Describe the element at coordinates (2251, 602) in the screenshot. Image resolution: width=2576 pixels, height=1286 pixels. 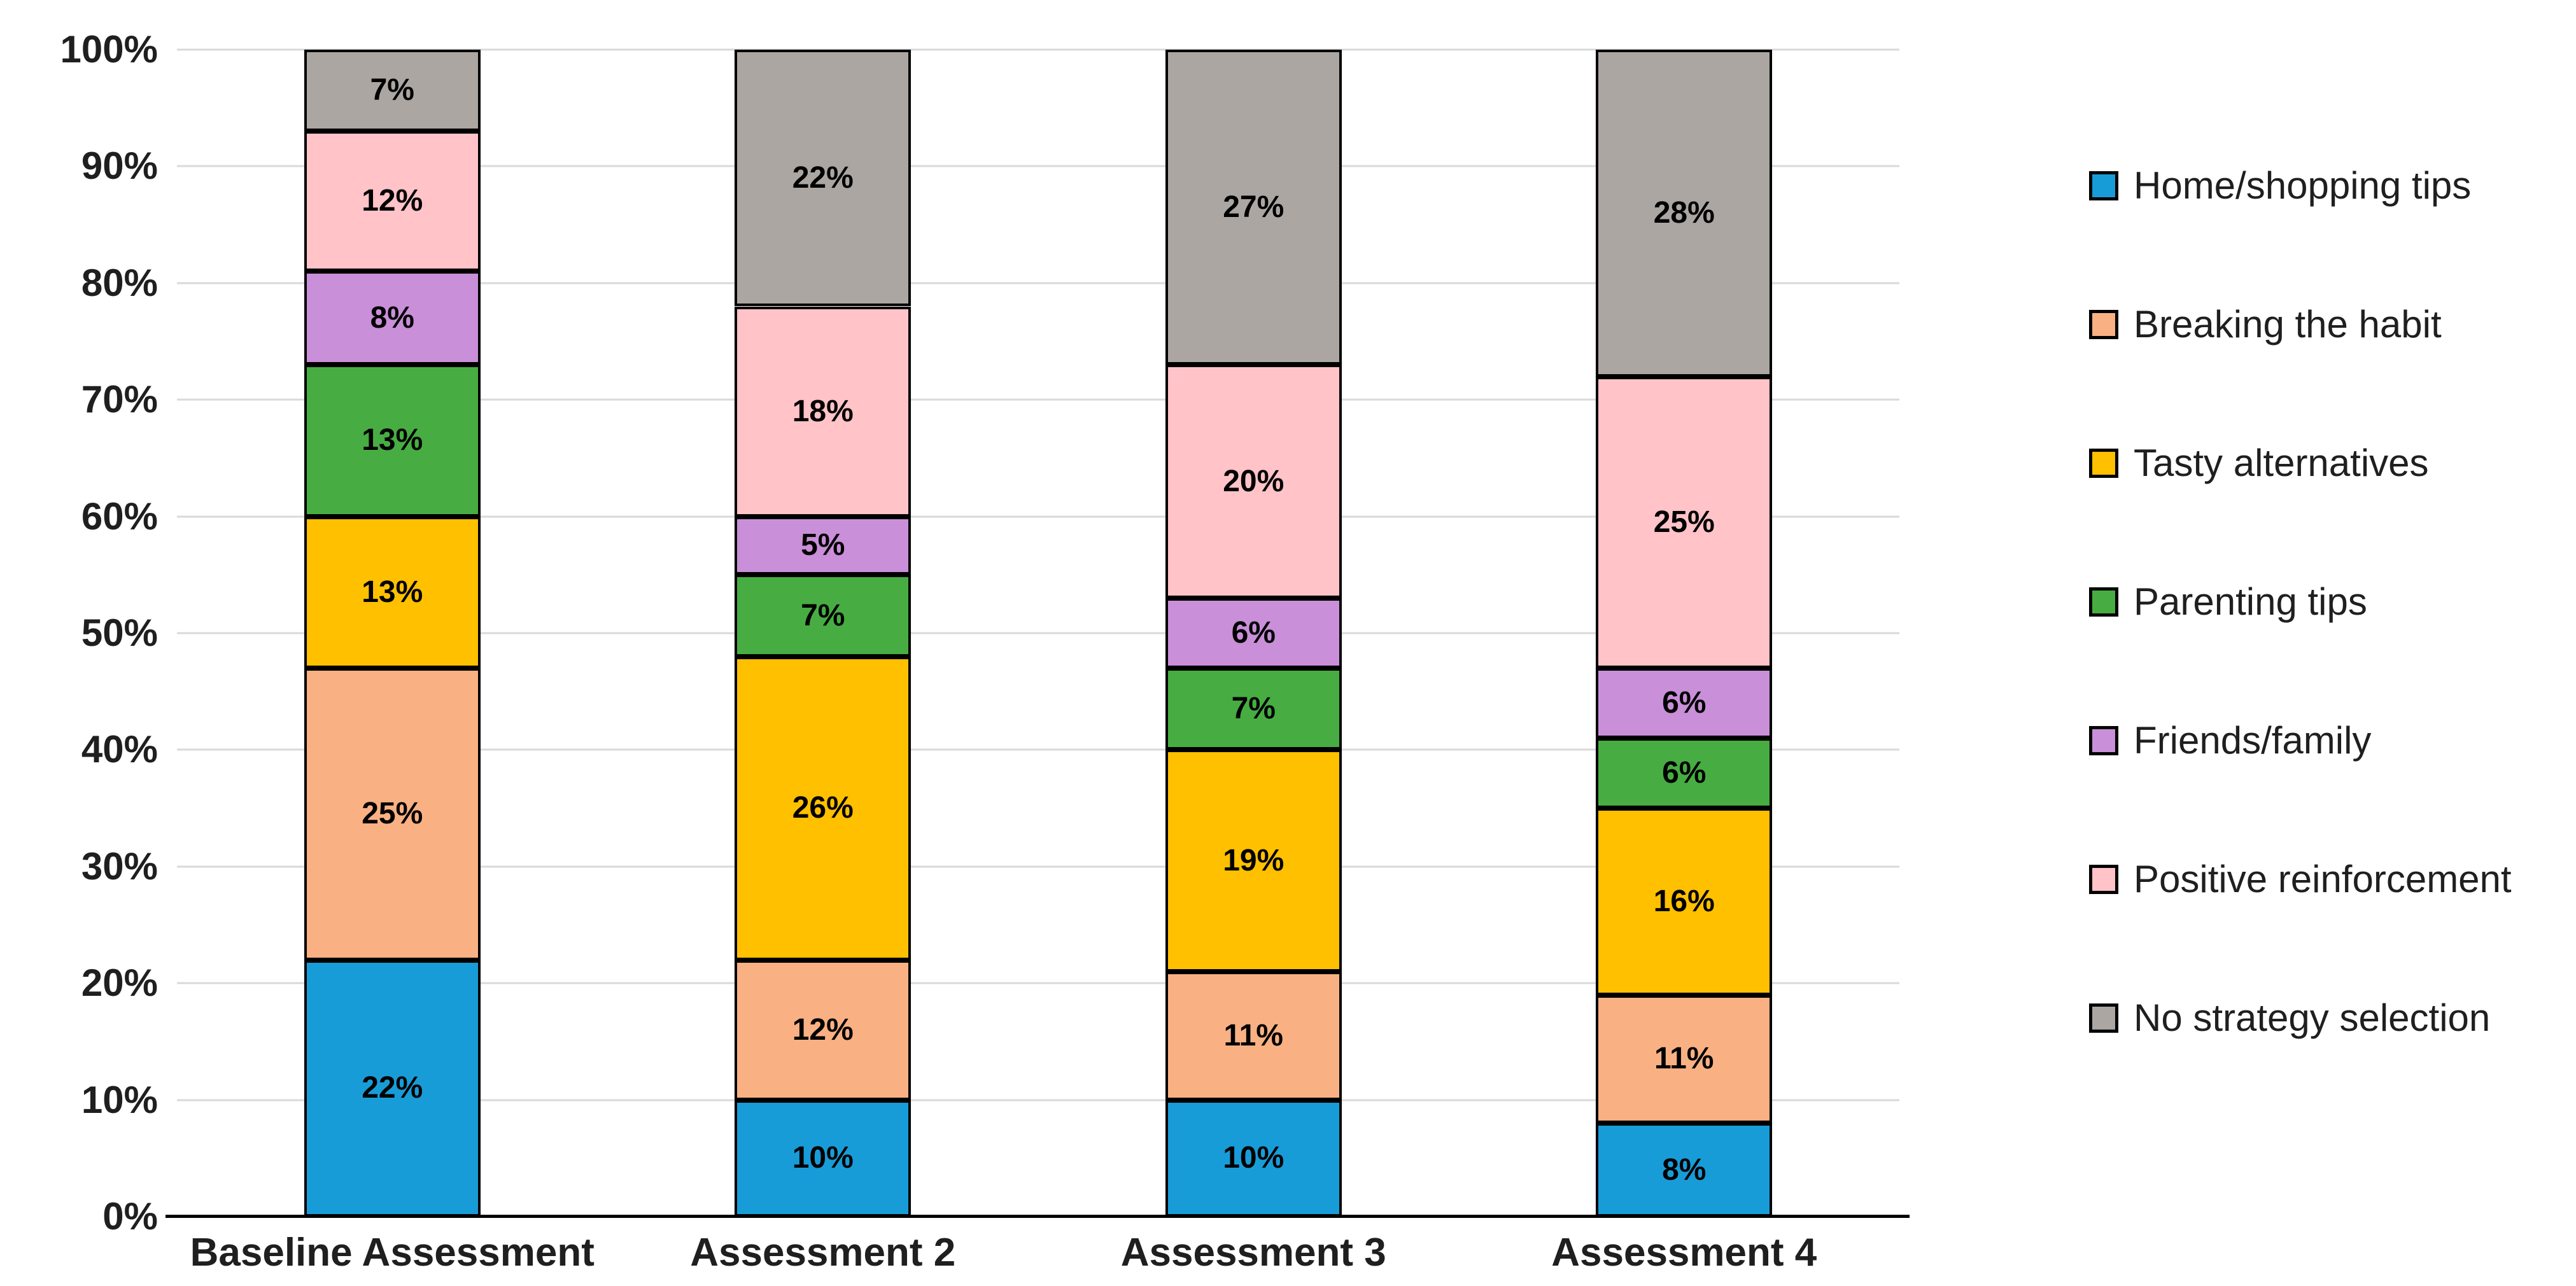
I see `legend-label: Parenting tips` at that location.